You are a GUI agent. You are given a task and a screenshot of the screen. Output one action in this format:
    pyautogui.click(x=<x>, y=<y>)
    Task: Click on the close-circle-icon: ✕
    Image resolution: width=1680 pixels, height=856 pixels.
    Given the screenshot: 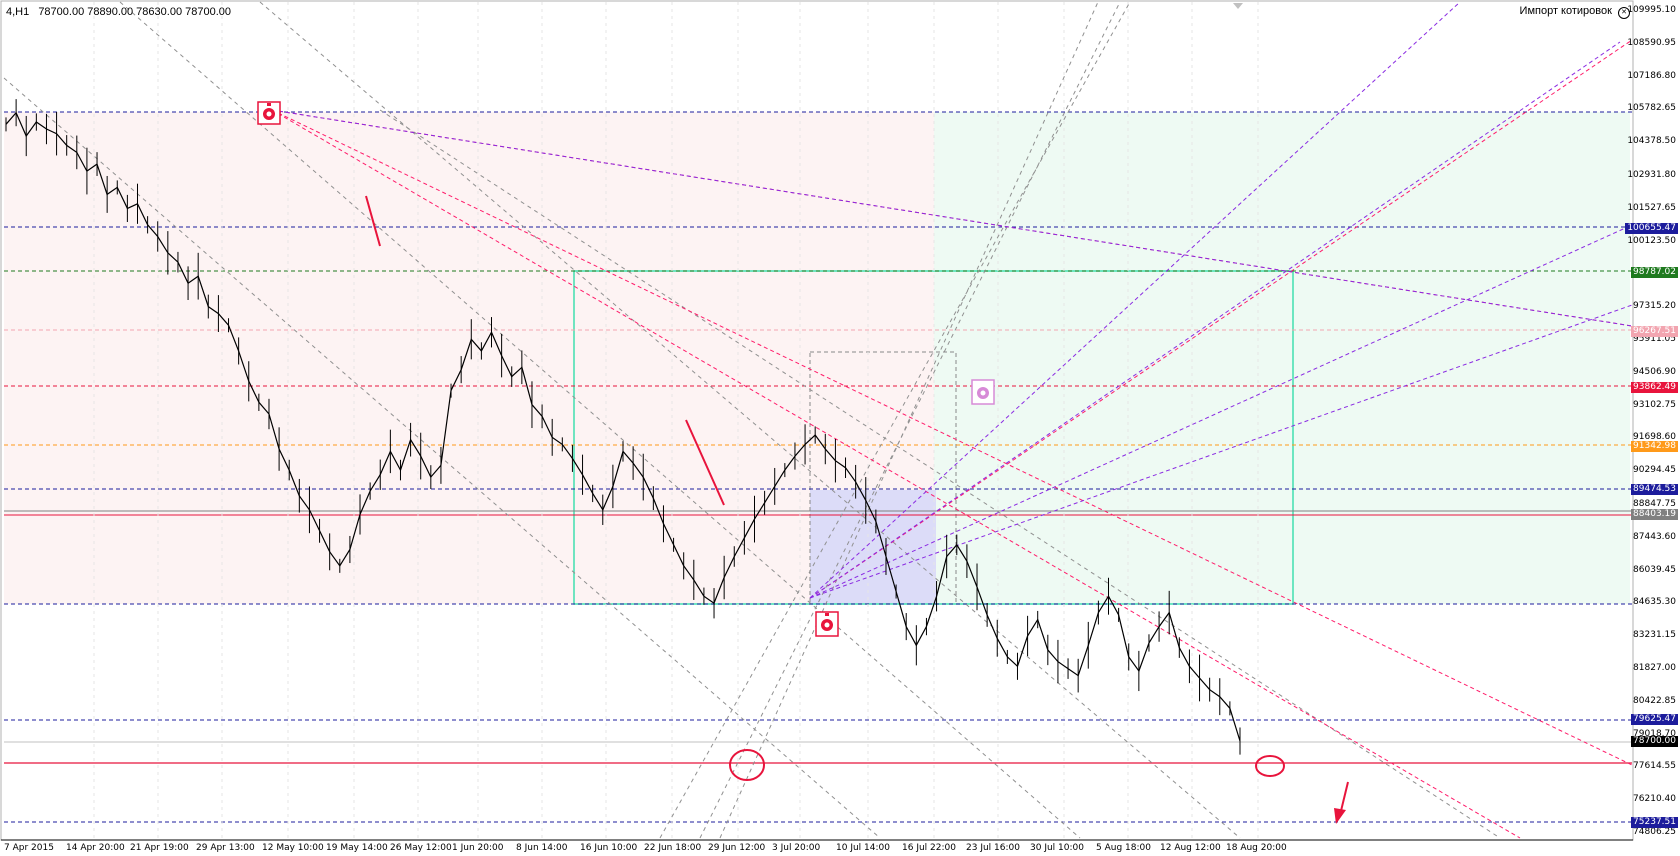 What is the action you would take?
    pyautogui.click(x=1624, y=13)
    